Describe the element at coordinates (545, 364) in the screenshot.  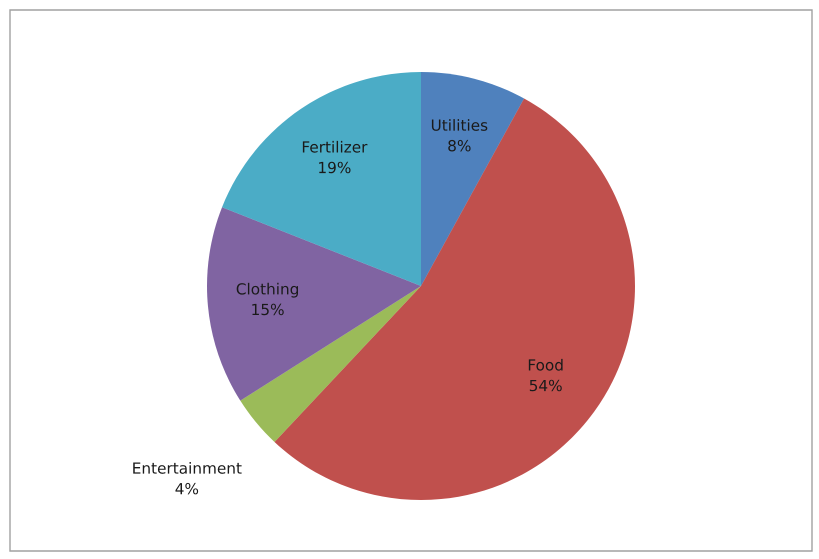
I see `slice-label: Food` at that location.